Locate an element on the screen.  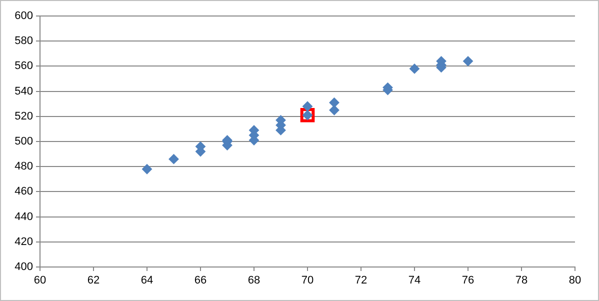
x-tick-label: 62 is located at coordinates (93, 280).